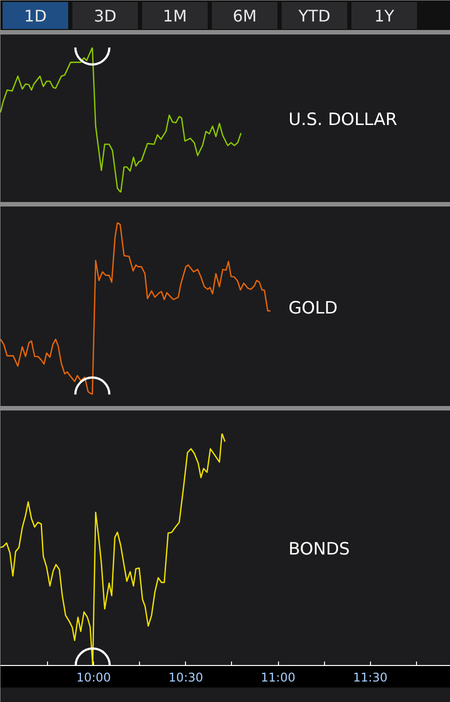 The height and width of the screenshot is (702, 450). Describe the element at coordinates (244, 16) in the screenshot. I see `text: 6M` at that location.